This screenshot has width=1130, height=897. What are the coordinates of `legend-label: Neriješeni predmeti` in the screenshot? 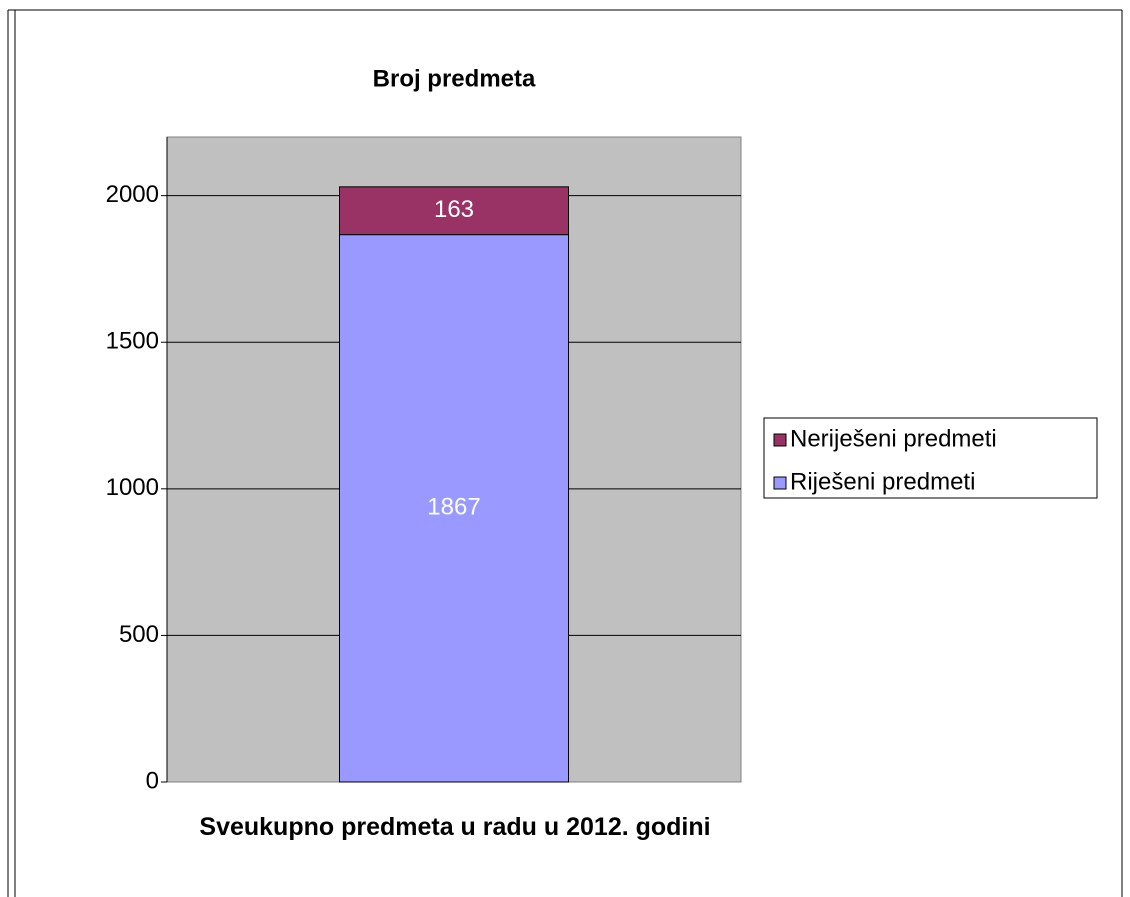 It's located at (893, 438).